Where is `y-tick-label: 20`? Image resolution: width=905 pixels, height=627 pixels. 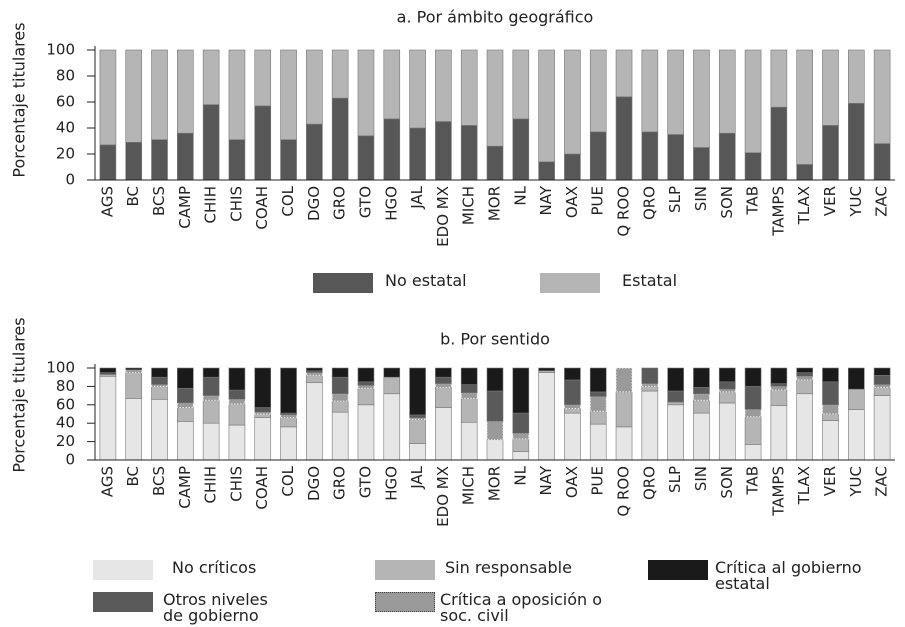 y-tick-label: 20 is located at coordinates (65, 441).